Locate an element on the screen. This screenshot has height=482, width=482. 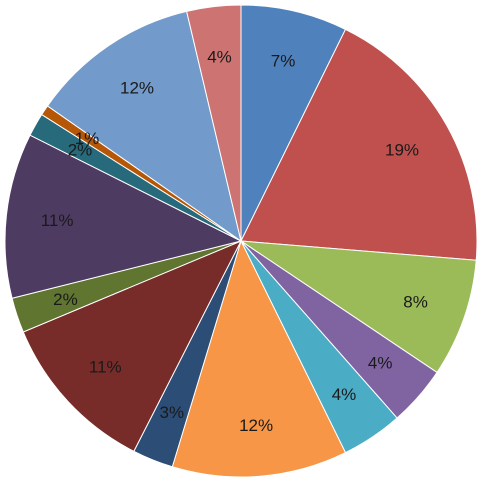
slice-label-11: 2% is located at coordinates (80, 149).